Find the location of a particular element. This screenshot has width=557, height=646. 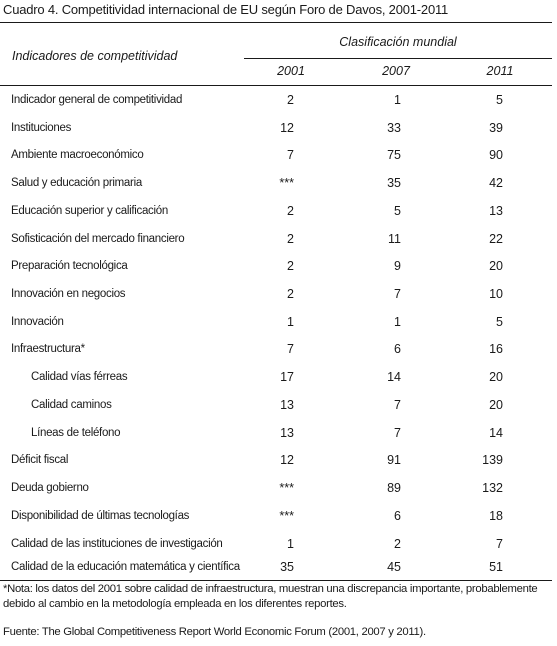

cell-2001: 17 is located at coordinates (287, 377).